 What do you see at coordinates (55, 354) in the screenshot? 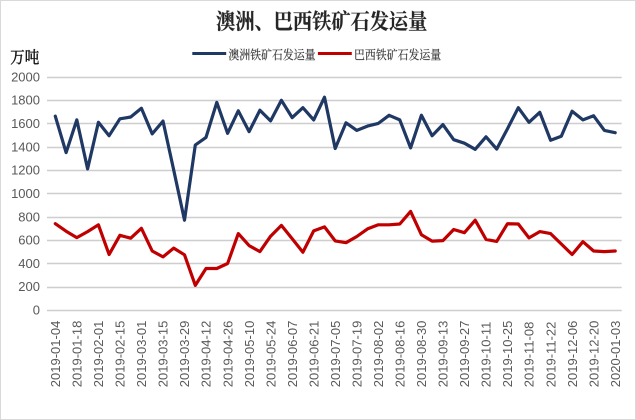
I see `svg-text: 2019-01-04` at bounding box center [55, 354].